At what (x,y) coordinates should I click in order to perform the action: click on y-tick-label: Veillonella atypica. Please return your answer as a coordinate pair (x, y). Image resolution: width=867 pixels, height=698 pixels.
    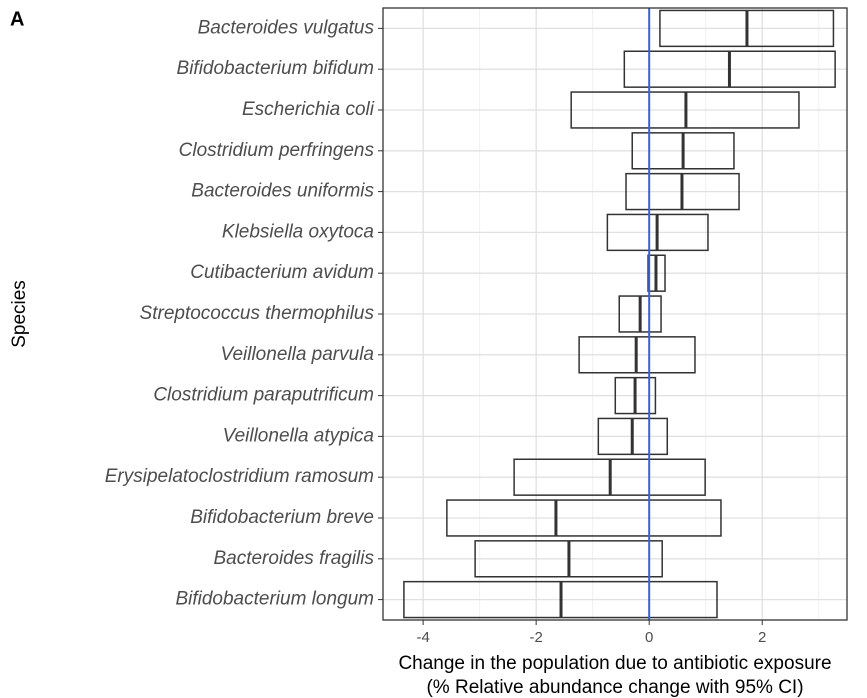
    Looking at the image, I should click on (298, 435).